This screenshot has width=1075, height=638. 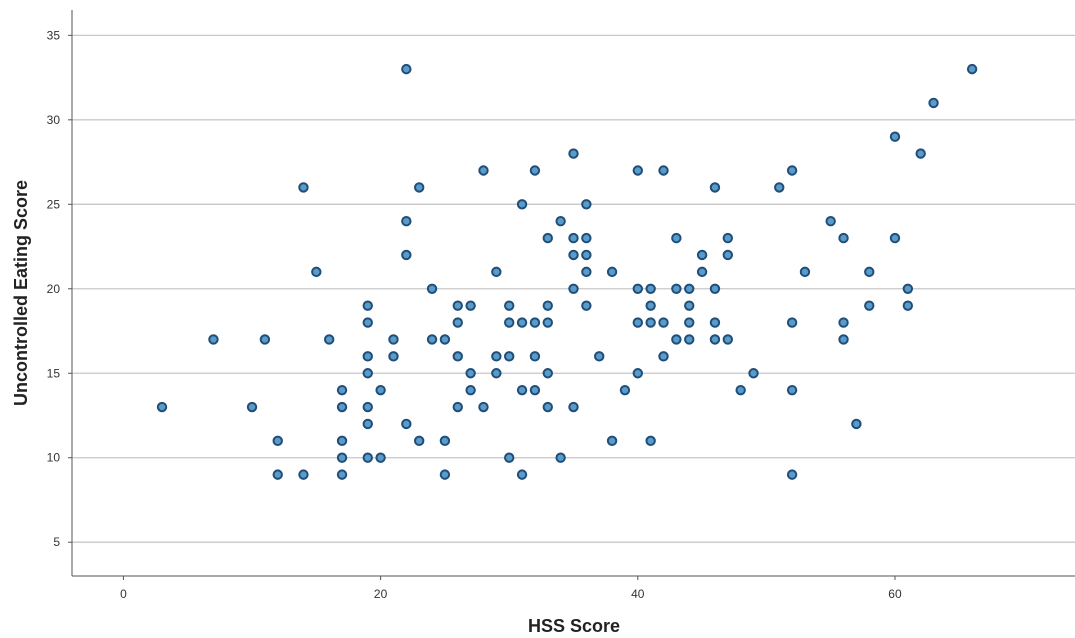 I want to click on y-tick-label: 30, so click(x=54, y=120).